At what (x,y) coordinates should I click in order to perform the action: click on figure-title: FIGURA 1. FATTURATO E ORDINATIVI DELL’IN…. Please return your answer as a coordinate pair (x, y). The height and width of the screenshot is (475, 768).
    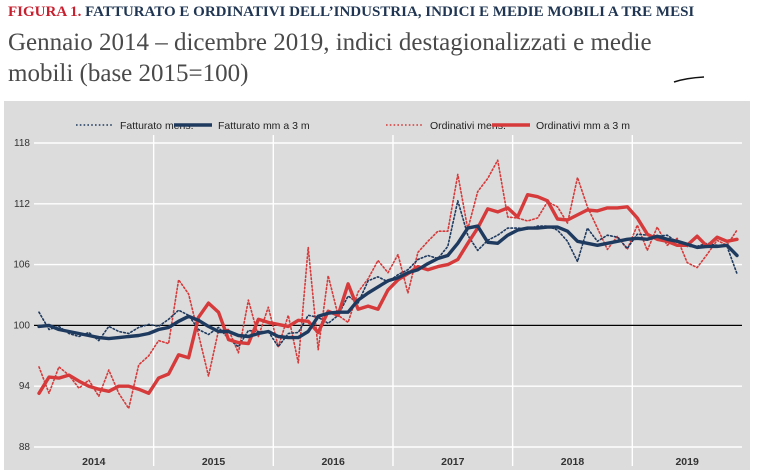
    Looking at the image, I should click on (384, 12).